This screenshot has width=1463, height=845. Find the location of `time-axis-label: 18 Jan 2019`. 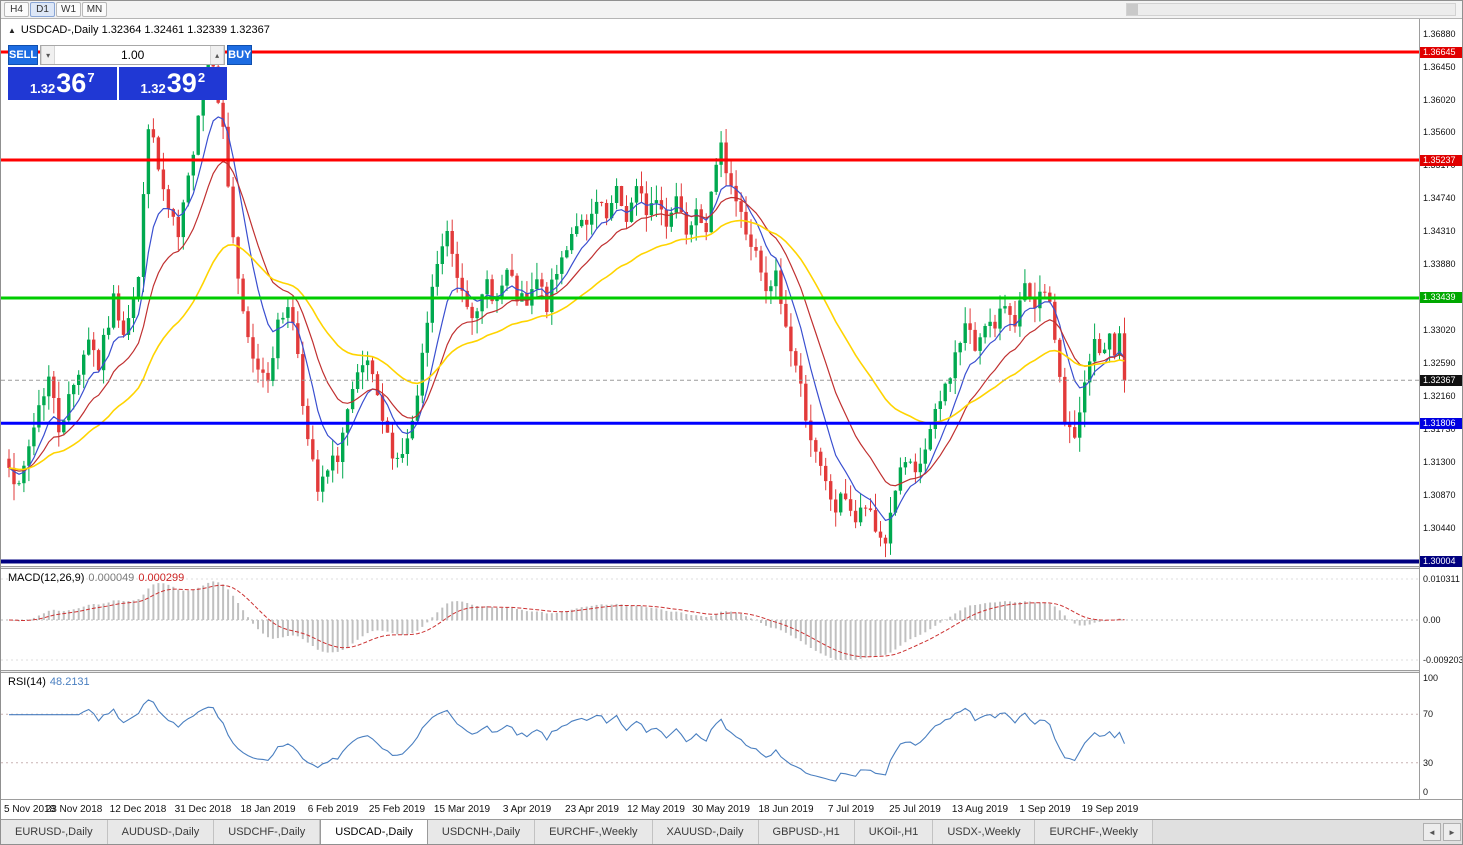

time-axis-label: 18 Jan 2019 is located at coordinates (268, 809).